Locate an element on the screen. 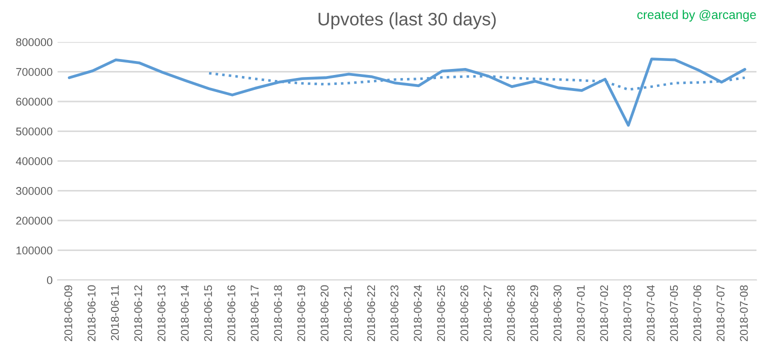 This screenshot has width=768, height=350. y-tick-label: 300000 is located at coordinates (34, 191).